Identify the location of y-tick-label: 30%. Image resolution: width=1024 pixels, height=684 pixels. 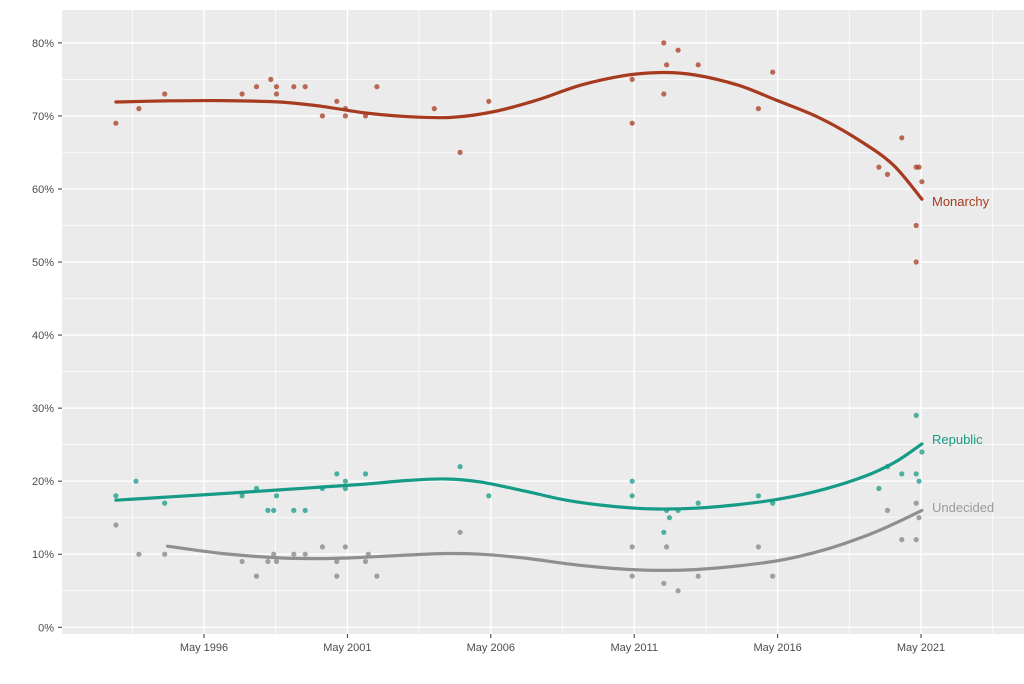
(43, 409).